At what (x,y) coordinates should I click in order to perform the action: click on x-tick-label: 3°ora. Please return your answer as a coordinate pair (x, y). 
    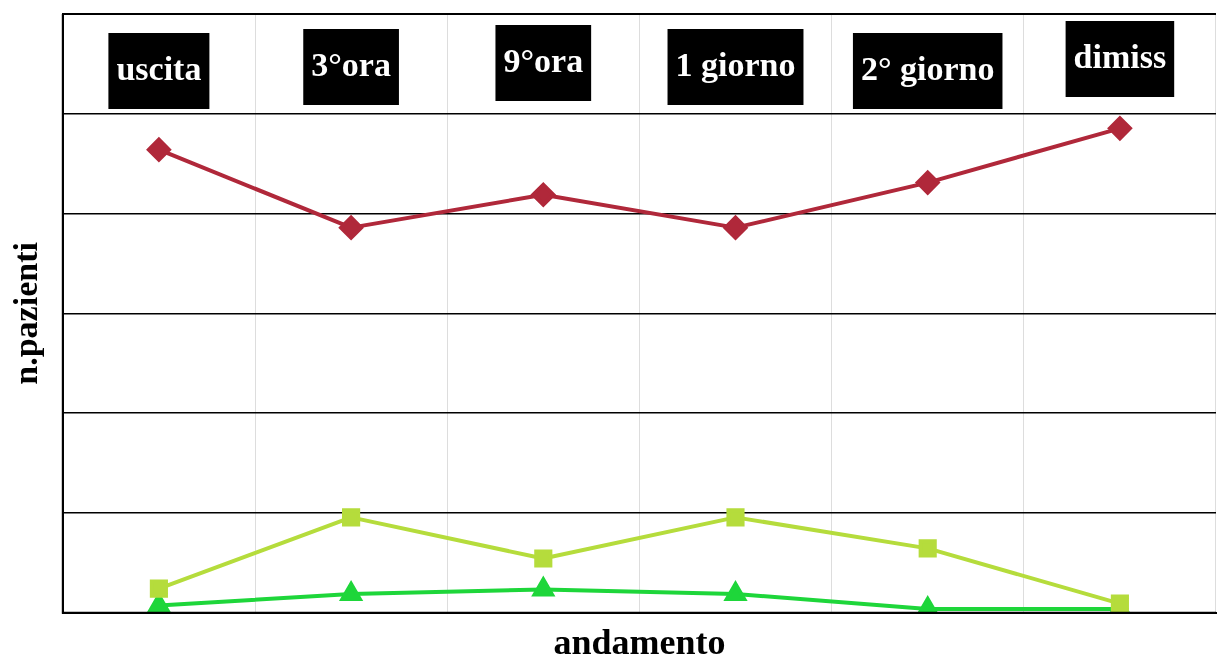
    Looking at the image, I should click on (351, 64).